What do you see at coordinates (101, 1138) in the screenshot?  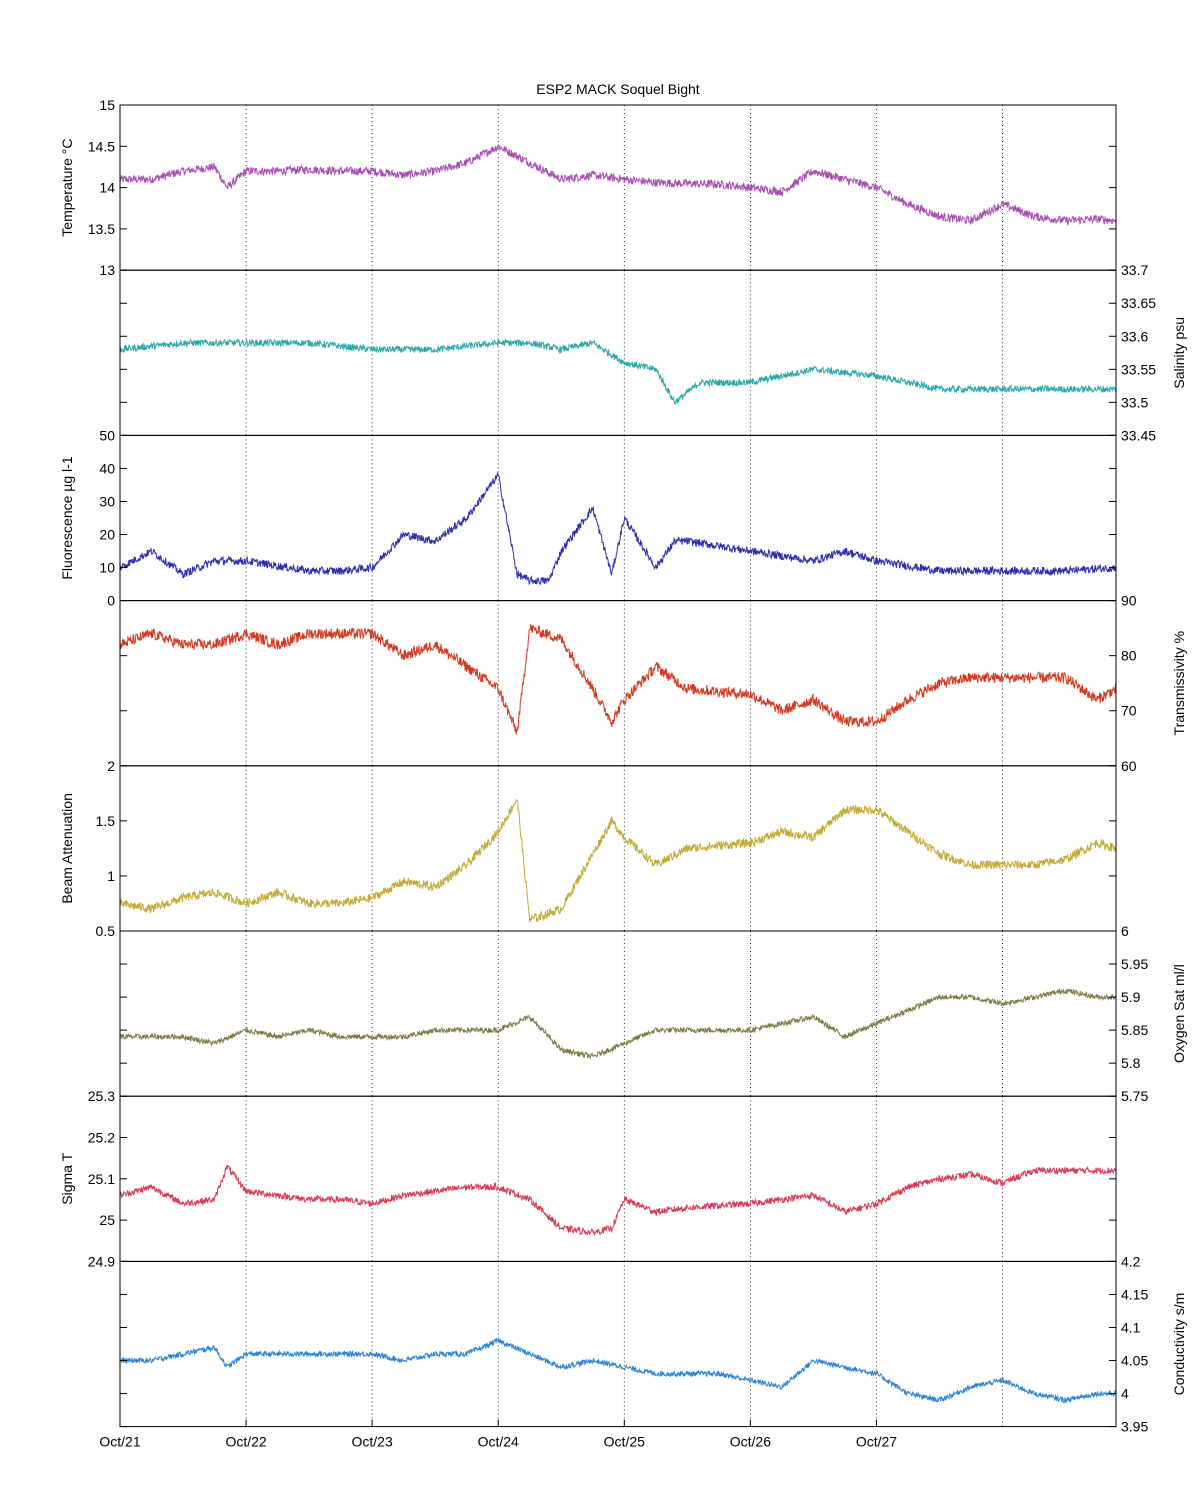 I see `y-tick-label: 25.2` at bounding box center [101, 1138].